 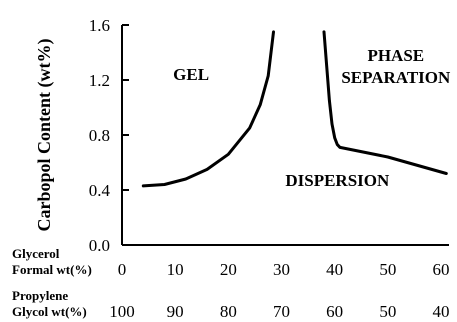 What do you see at coordinates (387, 311) in the screenshot?
I see `x-axis-2-tick-label: 50` at bounding box center [387, 311].